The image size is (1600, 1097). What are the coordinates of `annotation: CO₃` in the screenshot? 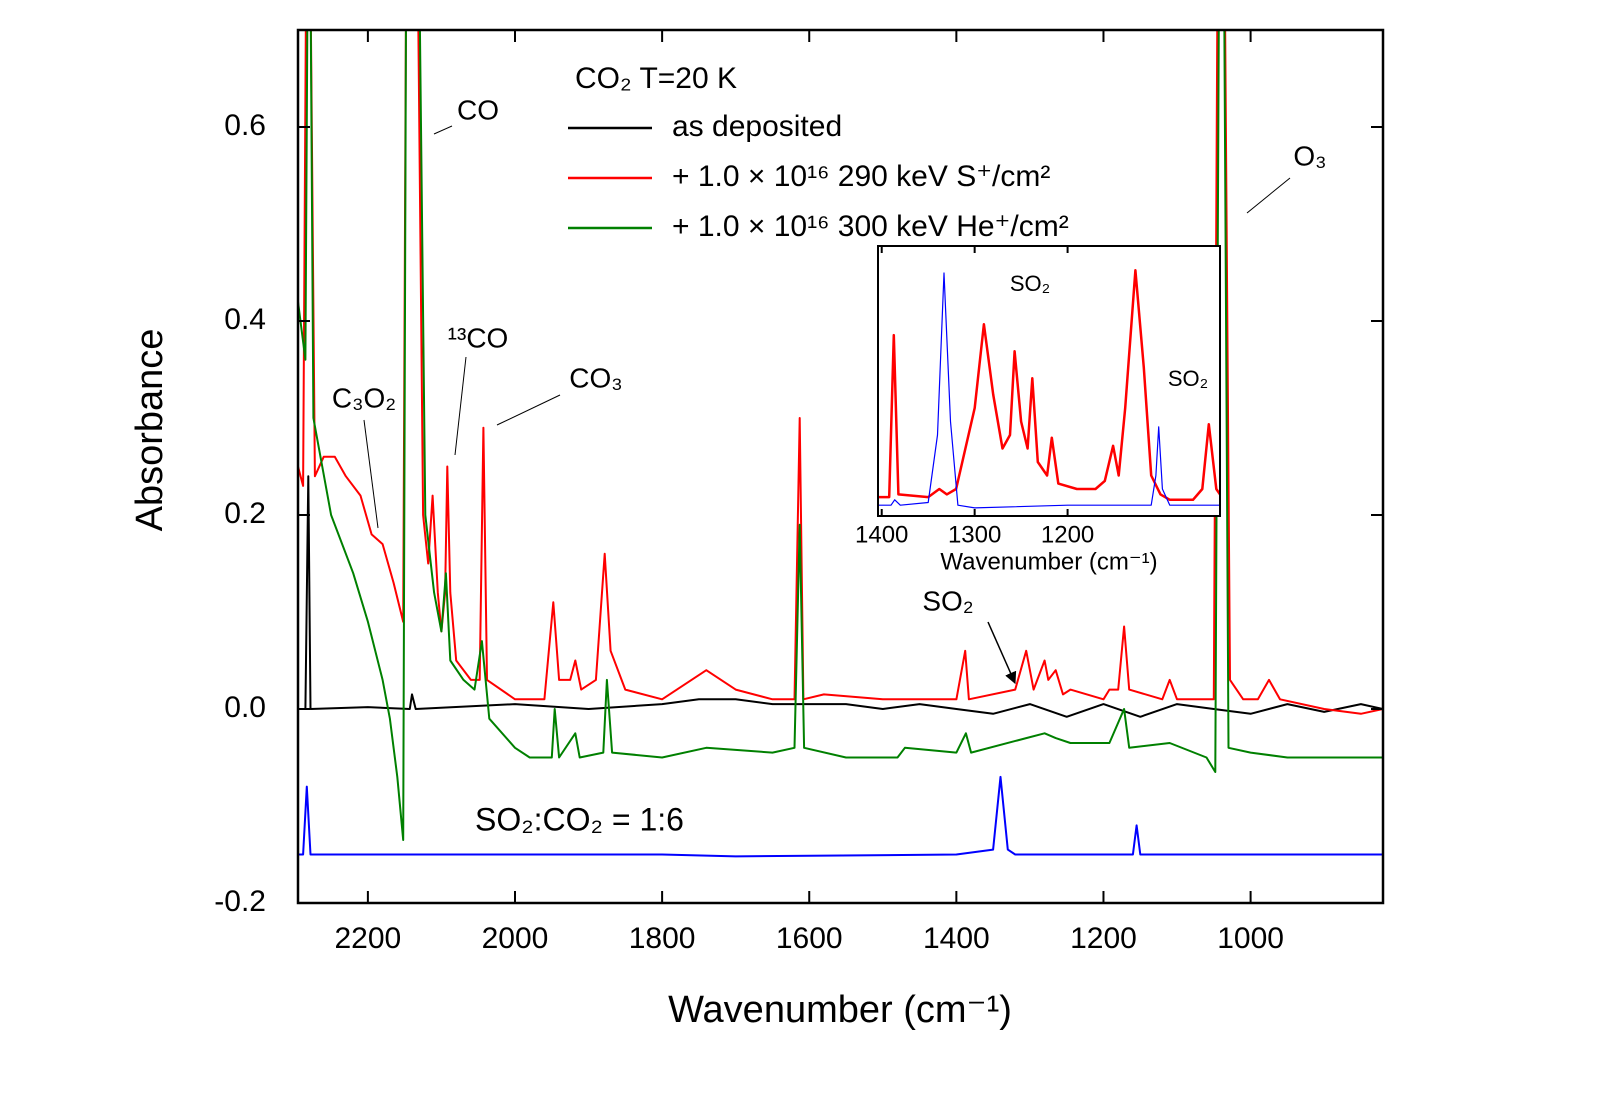 It's located at (595, 377).